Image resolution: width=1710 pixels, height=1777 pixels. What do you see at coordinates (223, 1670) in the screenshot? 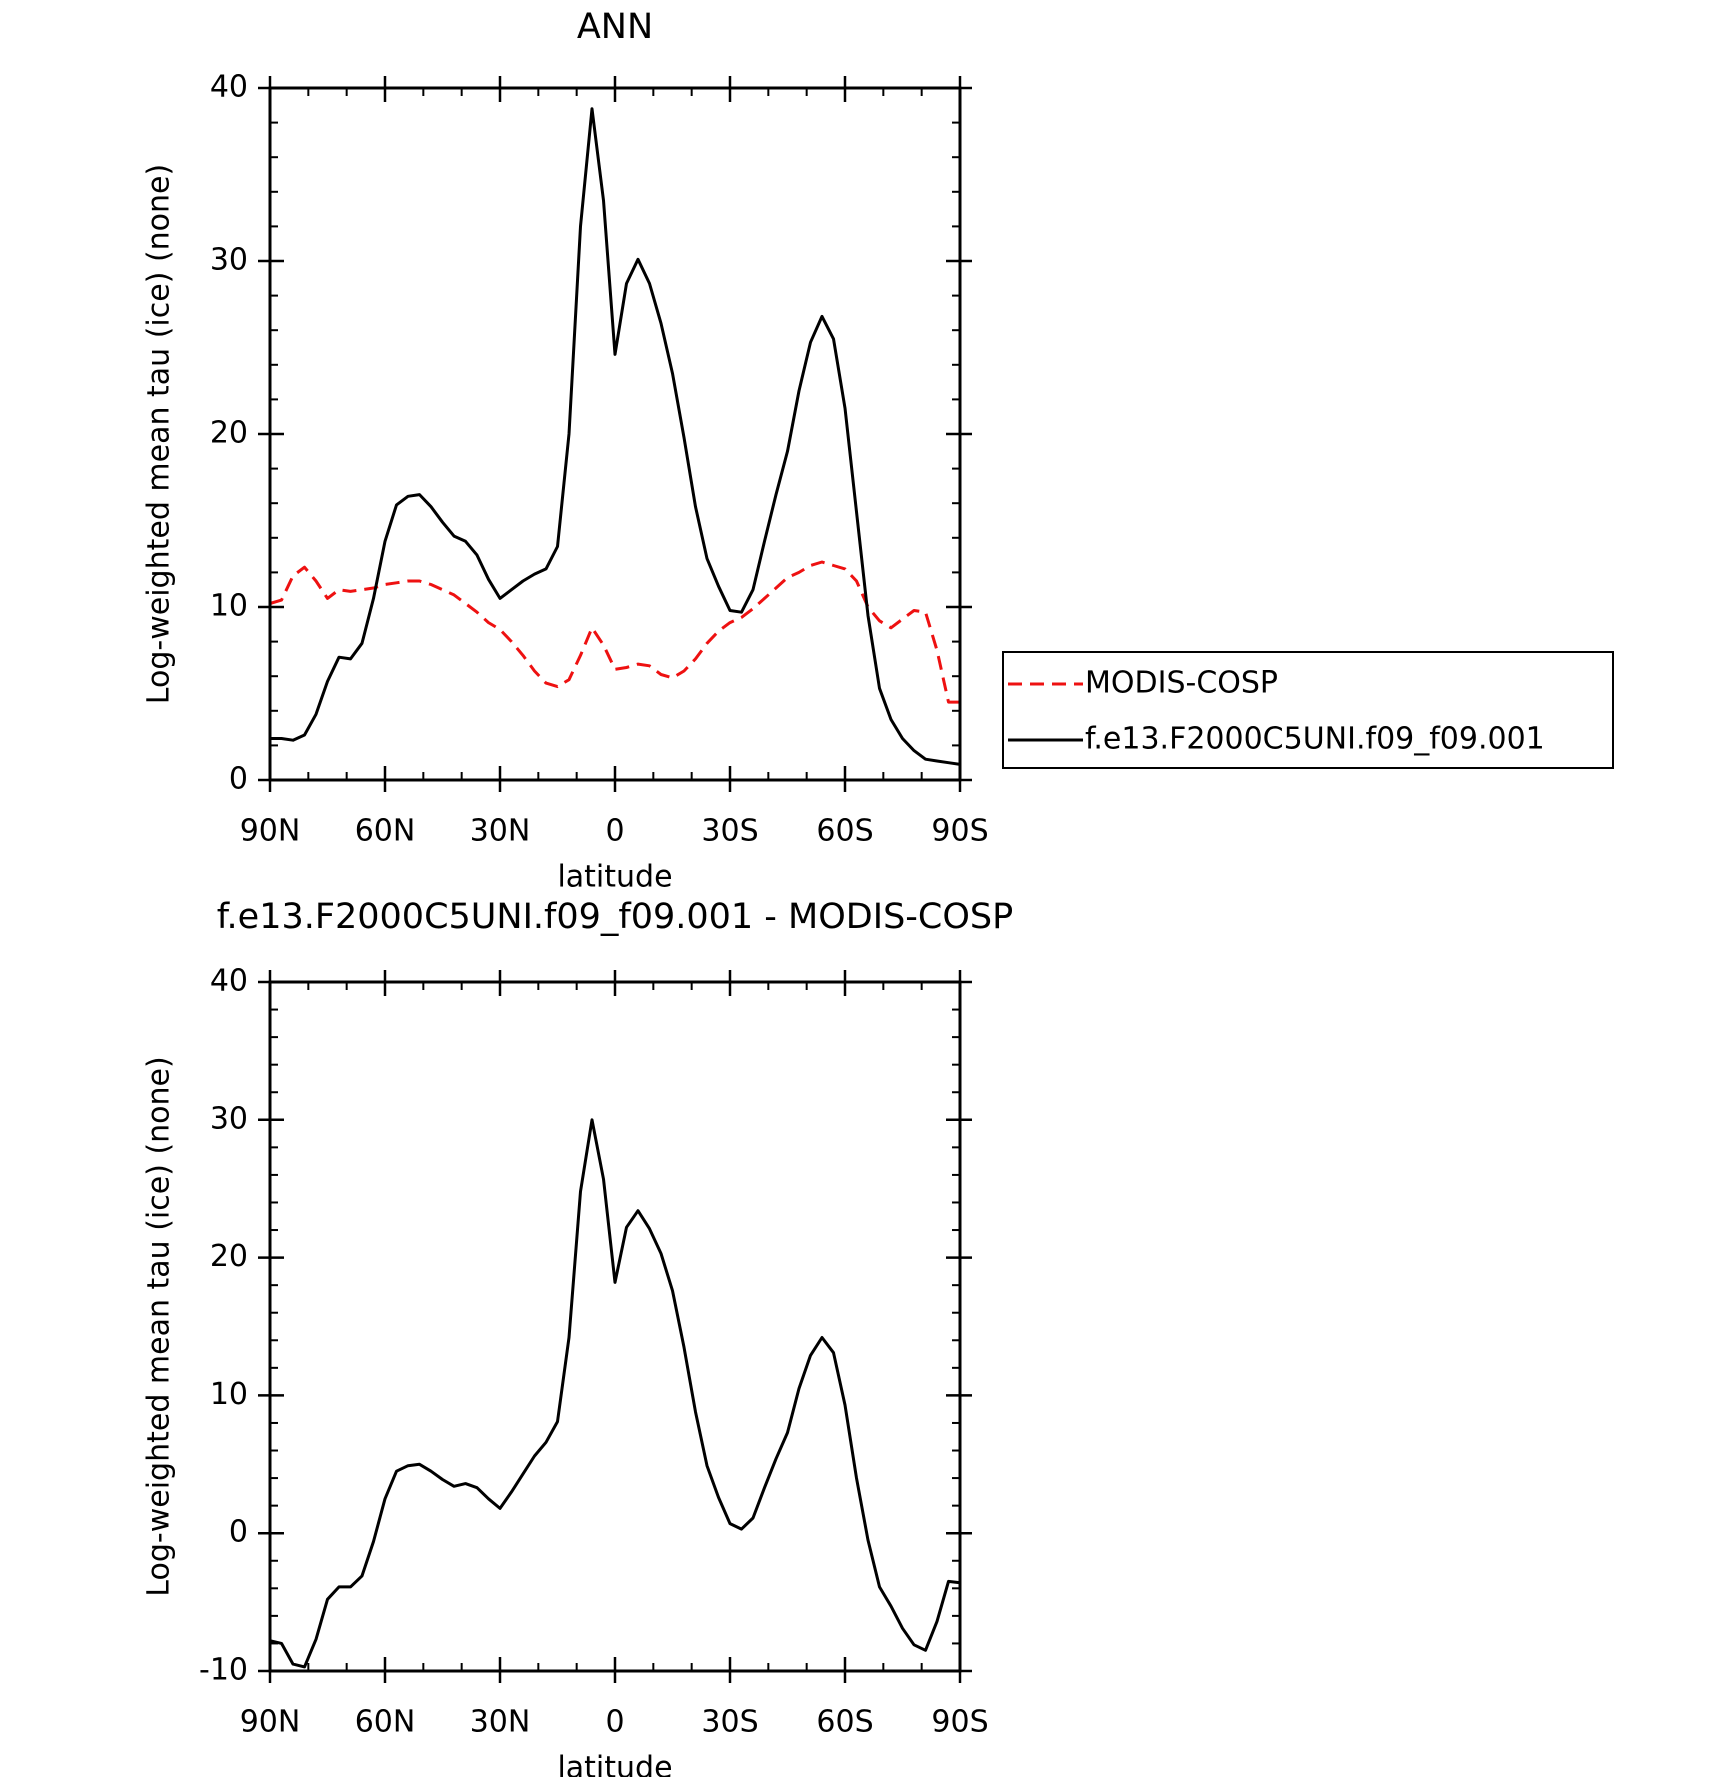
I see `y-tick-label: -10` at bounding box center [223, 1670].